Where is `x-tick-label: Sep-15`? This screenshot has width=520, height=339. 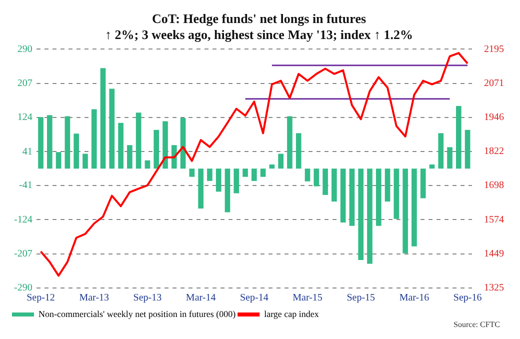
x-tick-label: Sep-15 is located at coordinates (361, 298).